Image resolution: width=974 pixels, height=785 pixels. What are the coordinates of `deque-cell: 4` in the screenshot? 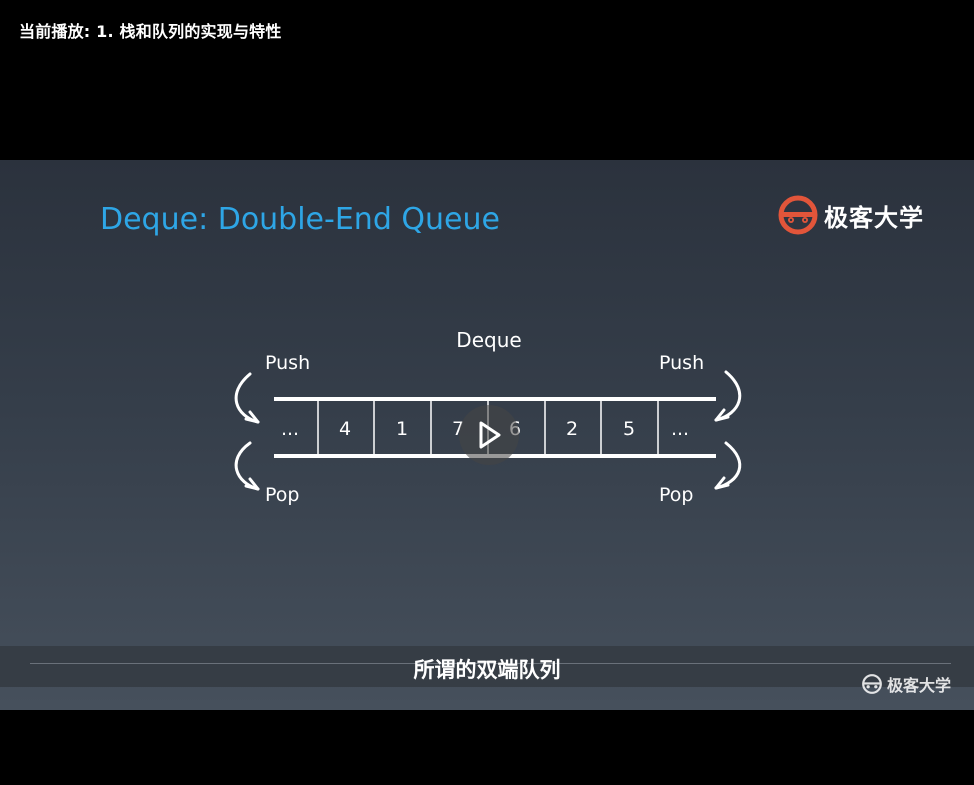 It's located at (345, 429).